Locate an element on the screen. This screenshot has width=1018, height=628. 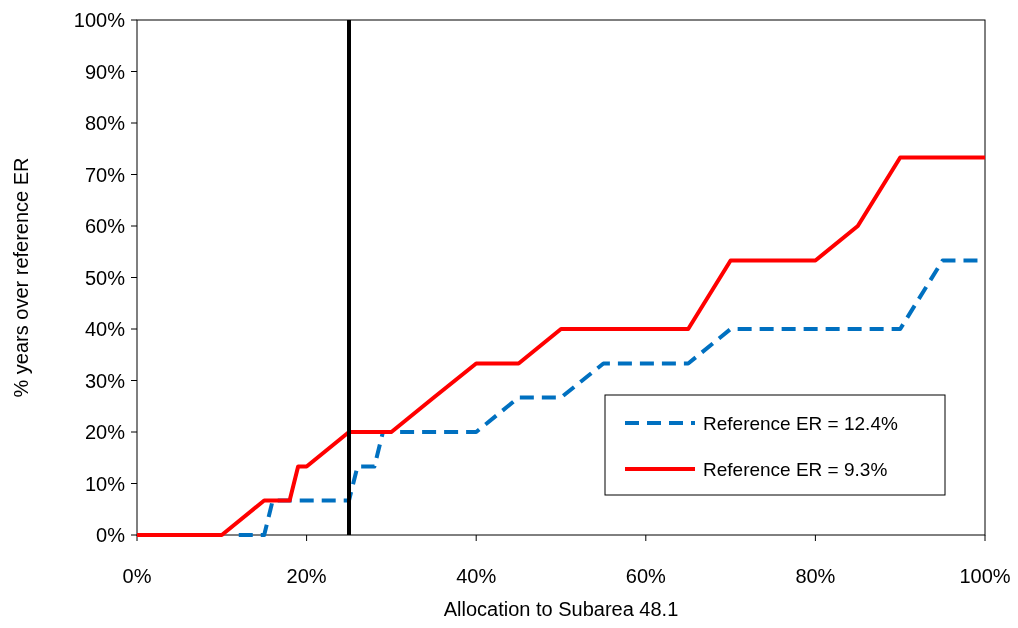
y-tick-label: 70% is located at coordinates (105, 174).